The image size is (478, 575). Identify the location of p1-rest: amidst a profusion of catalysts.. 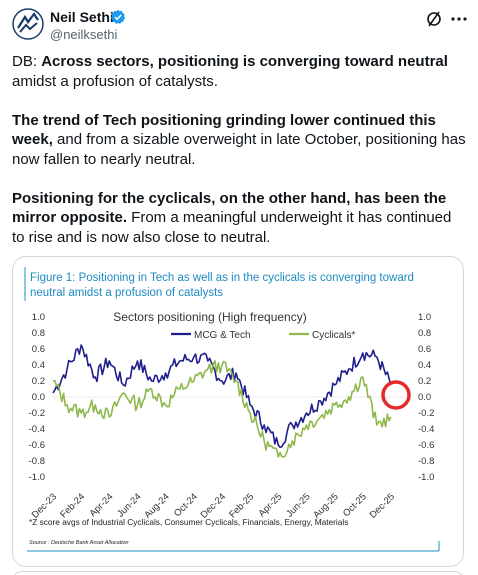
(115, 81).